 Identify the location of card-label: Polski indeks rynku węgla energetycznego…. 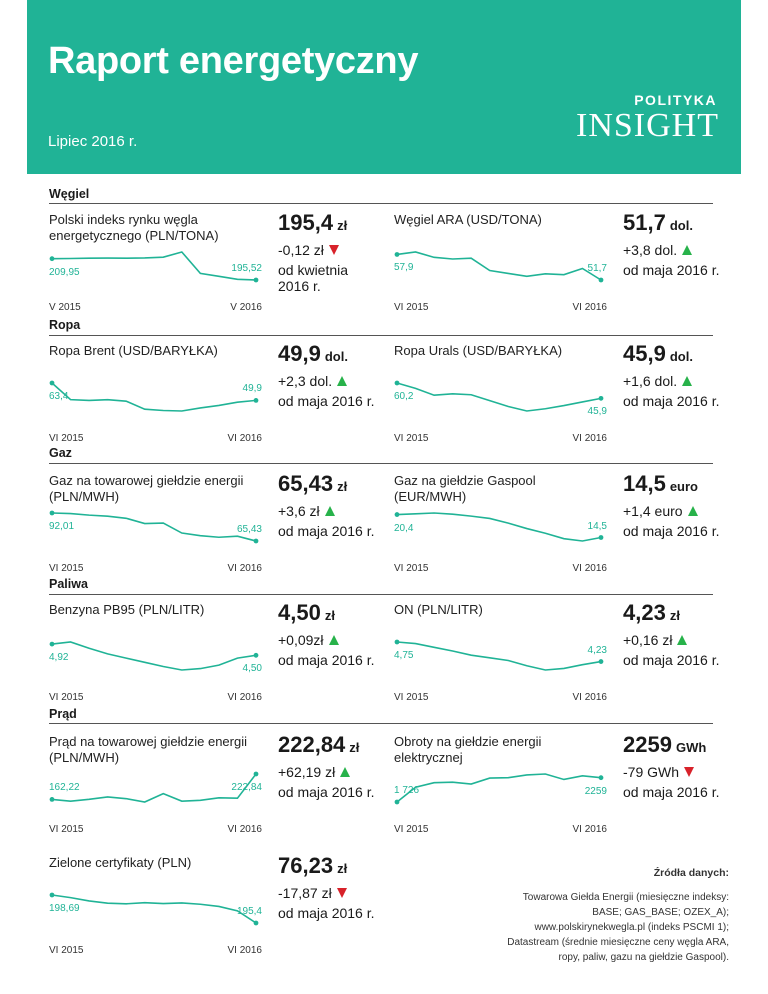
(134, 227).